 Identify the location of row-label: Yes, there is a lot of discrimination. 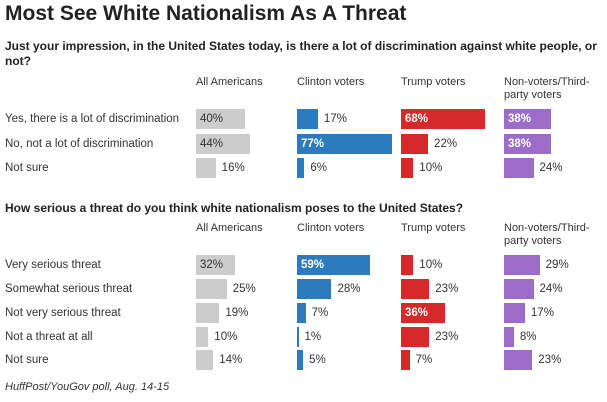
(92, 119).